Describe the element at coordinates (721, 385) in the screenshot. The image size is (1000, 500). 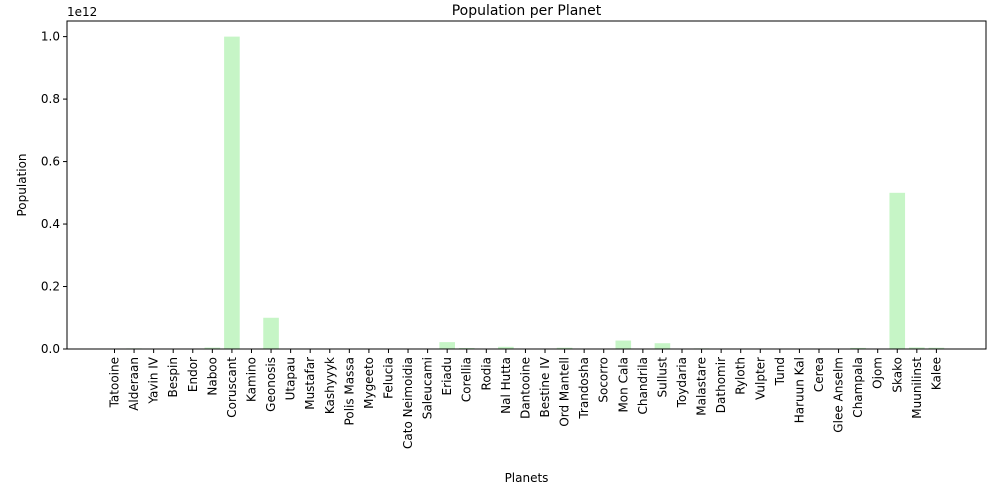
I see `x-tick-label: Dathomir` at that location.